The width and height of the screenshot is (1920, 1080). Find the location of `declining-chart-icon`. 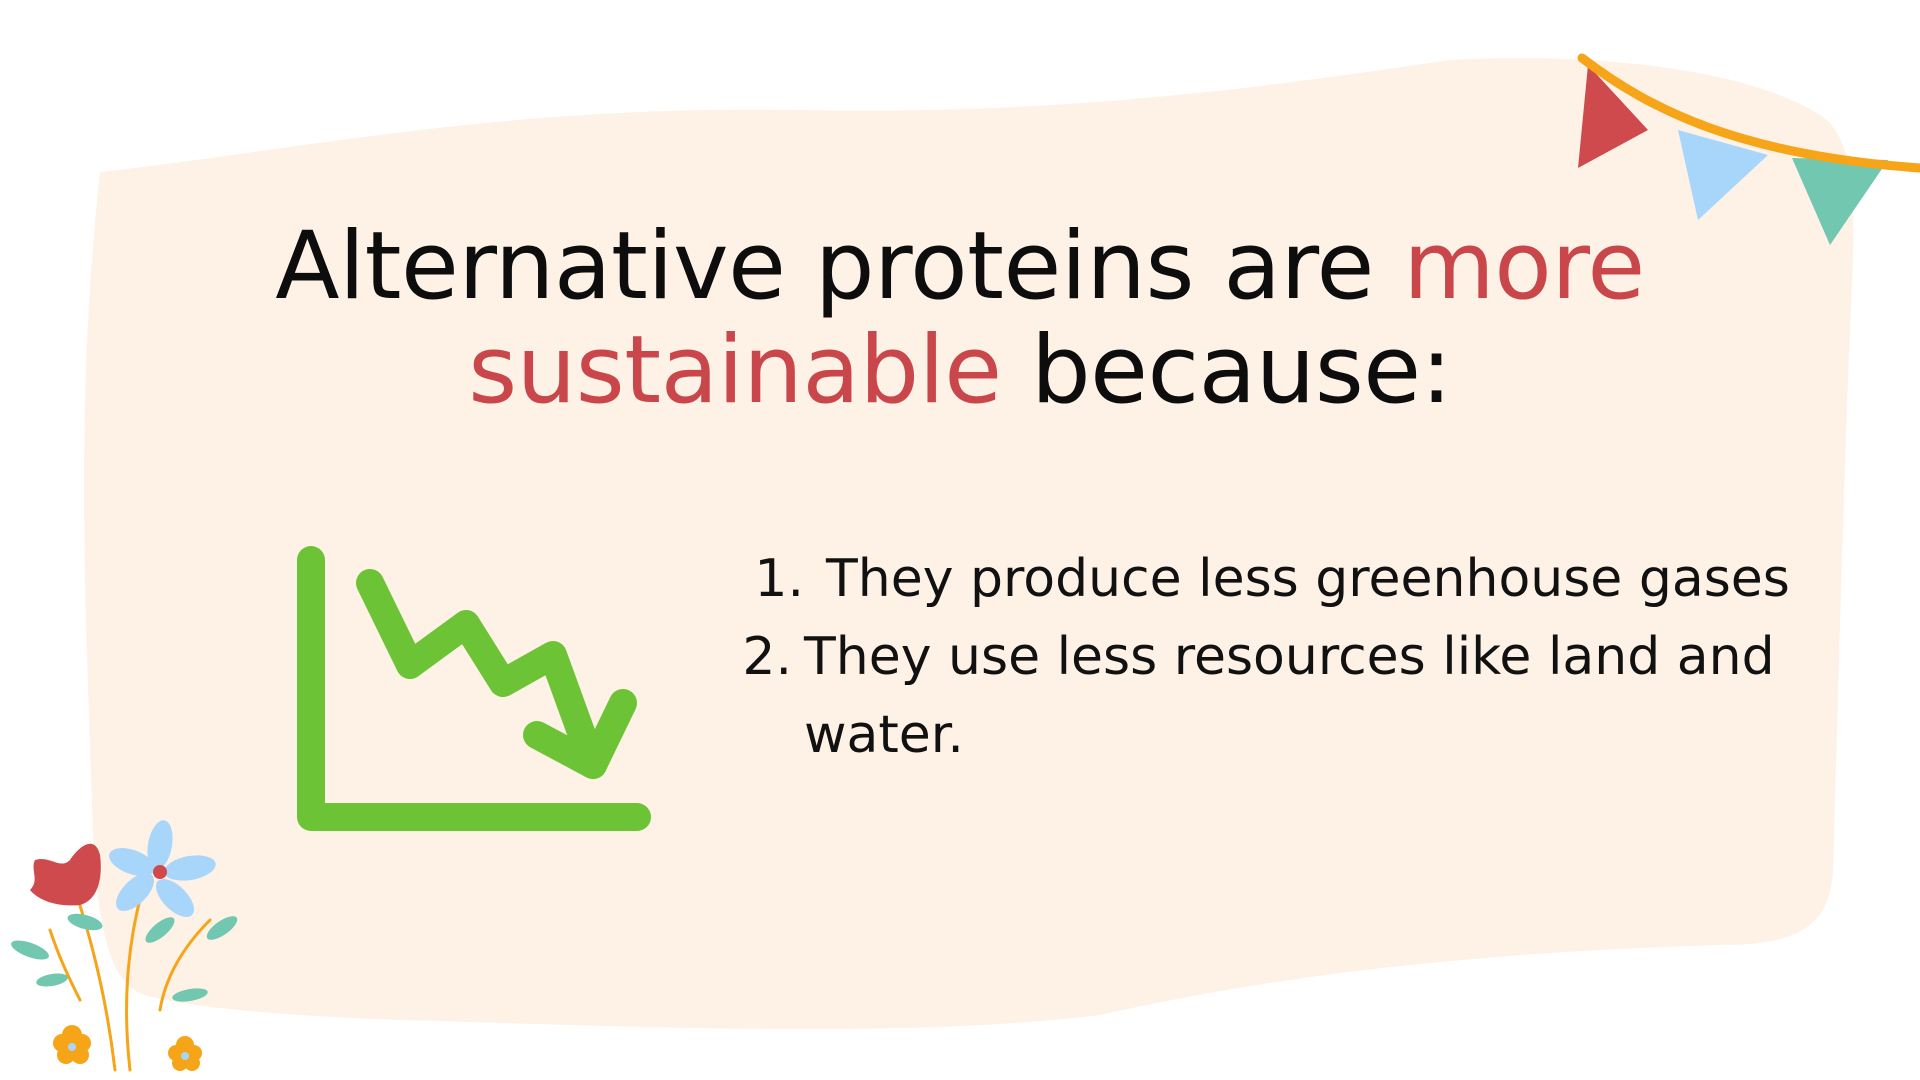

declining-chart-icon is located at coordinates (474, 688).